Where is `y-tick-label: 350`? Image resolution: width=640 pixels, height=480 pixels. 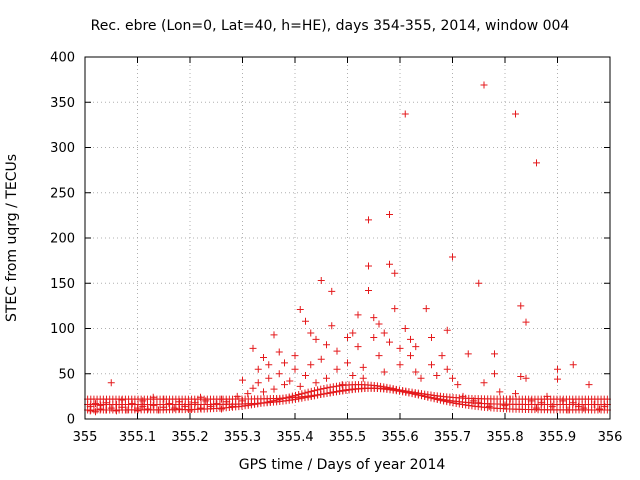 y-tick-label: 350 is located at coordinates (62, 103).